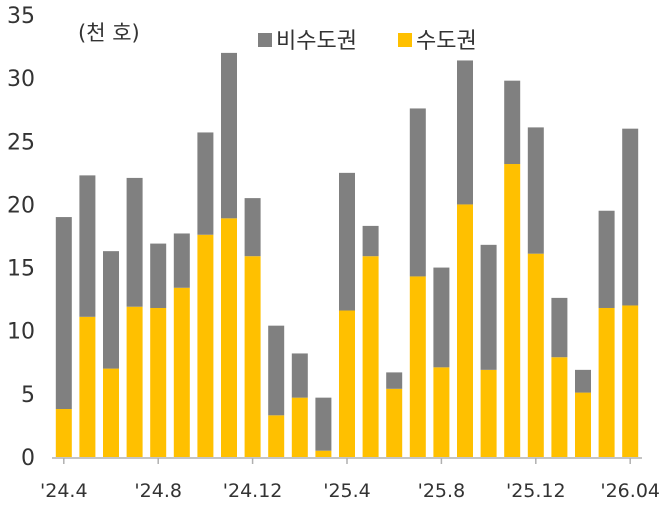 The image size is (669, 505). I want to click on y-tick-label: 25, so click(21, 142).